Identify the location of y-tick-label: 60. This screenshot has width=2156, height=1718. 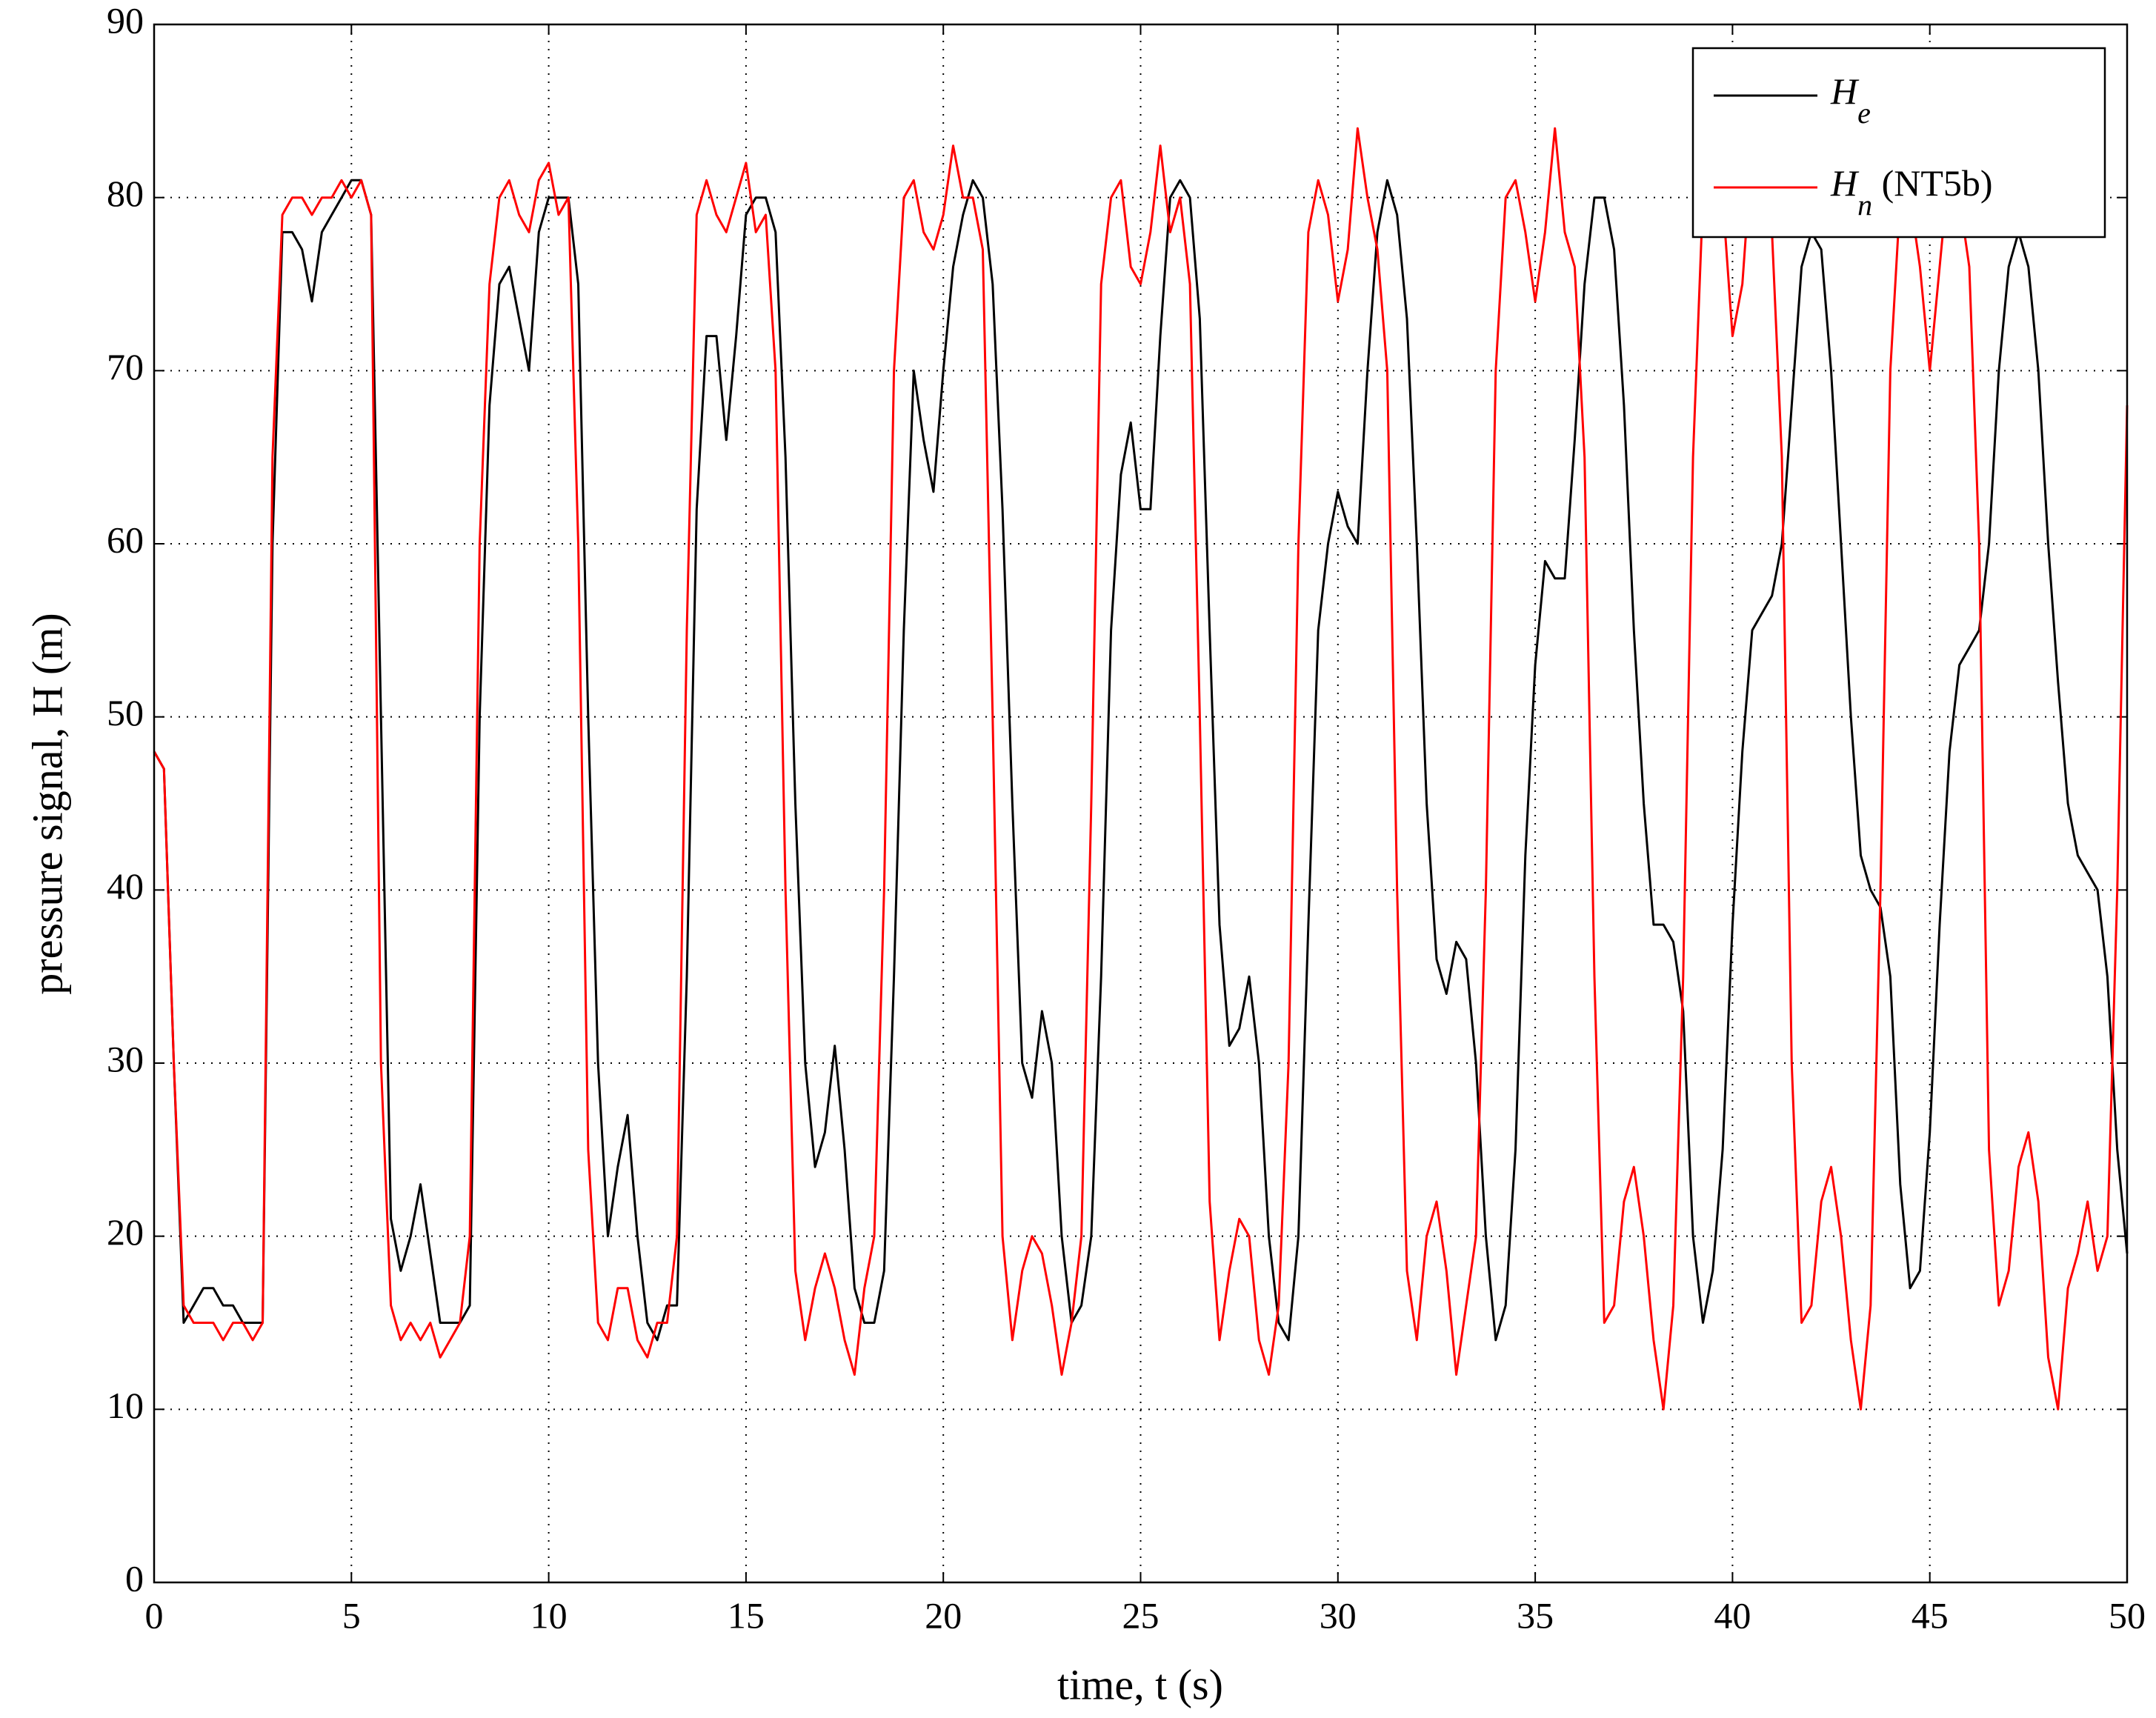
(125, 539).